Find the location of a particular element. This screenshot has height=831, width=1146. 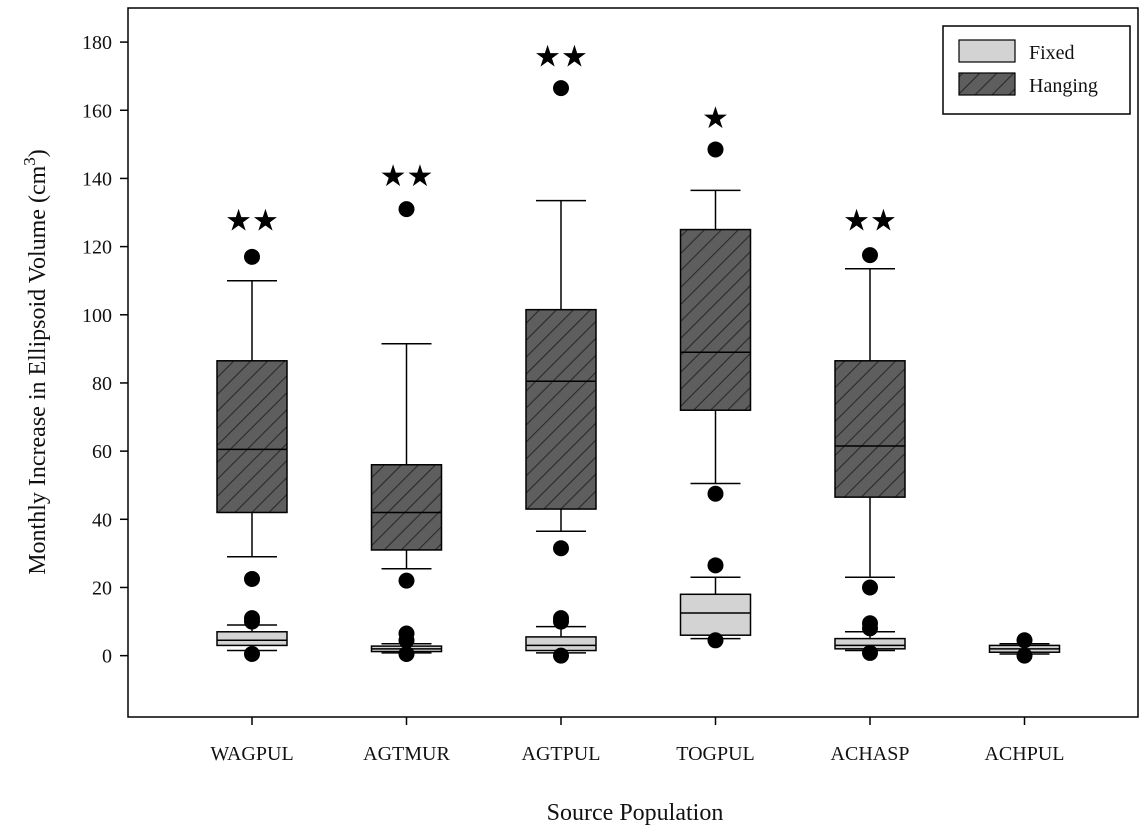

y-tick-label: 160 is located at coordinates (97, 111).